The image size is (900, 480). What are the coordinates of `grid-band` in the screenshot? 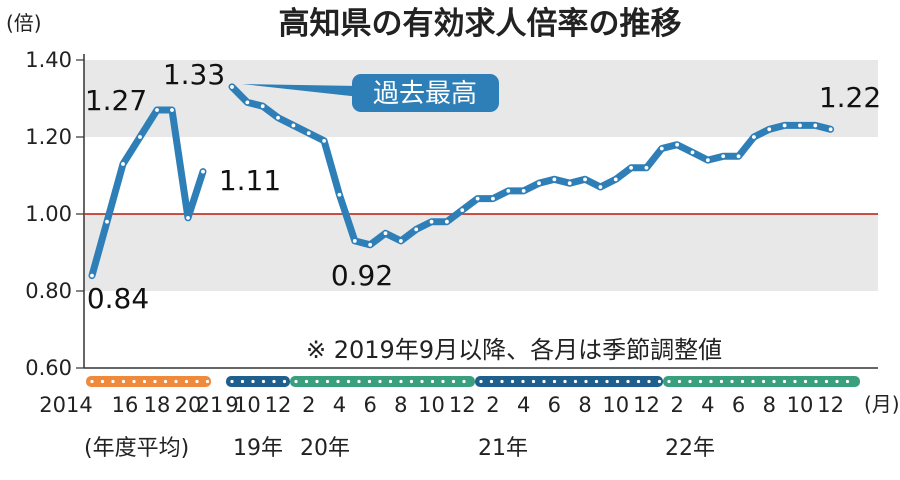 It's located at (481, 252).